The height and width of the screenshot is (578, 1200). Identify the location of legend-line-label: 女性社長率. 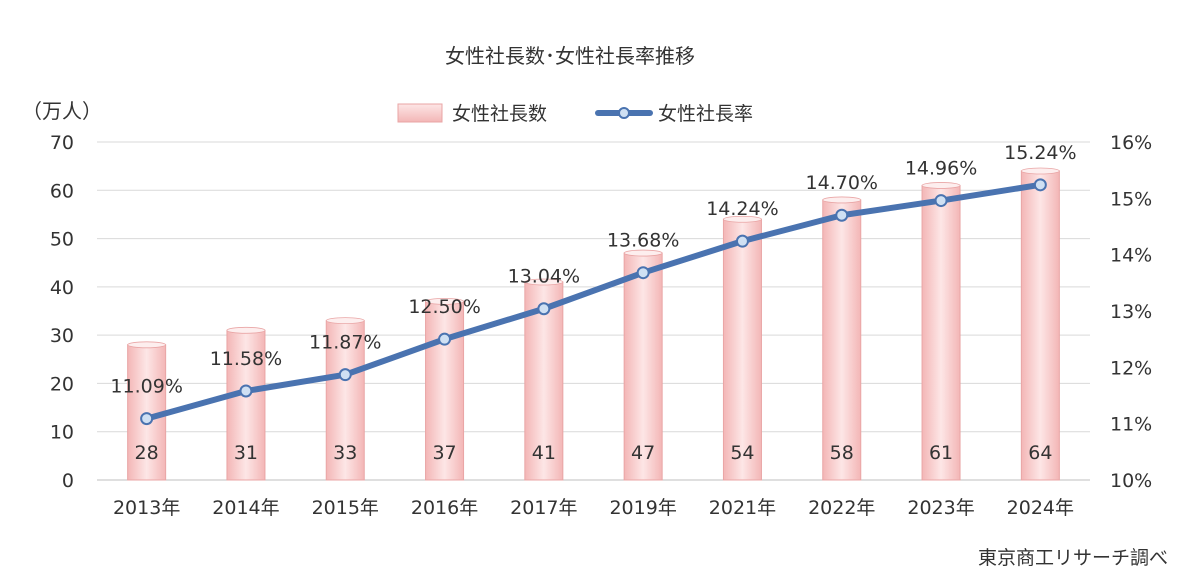
(705, 114).